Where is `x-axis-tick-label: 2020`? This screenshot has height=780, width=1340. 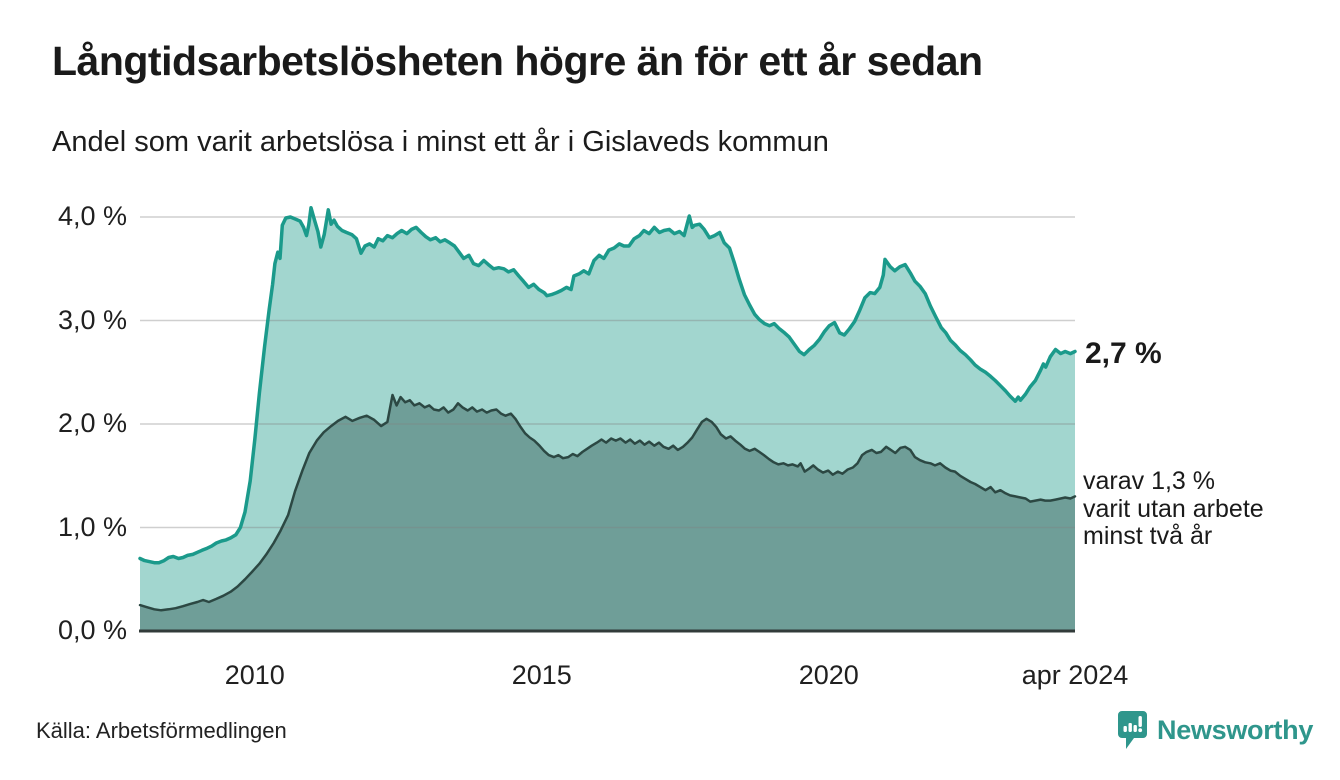 x-axis-tick-label: 2020 is located at coordinates (828, 675).